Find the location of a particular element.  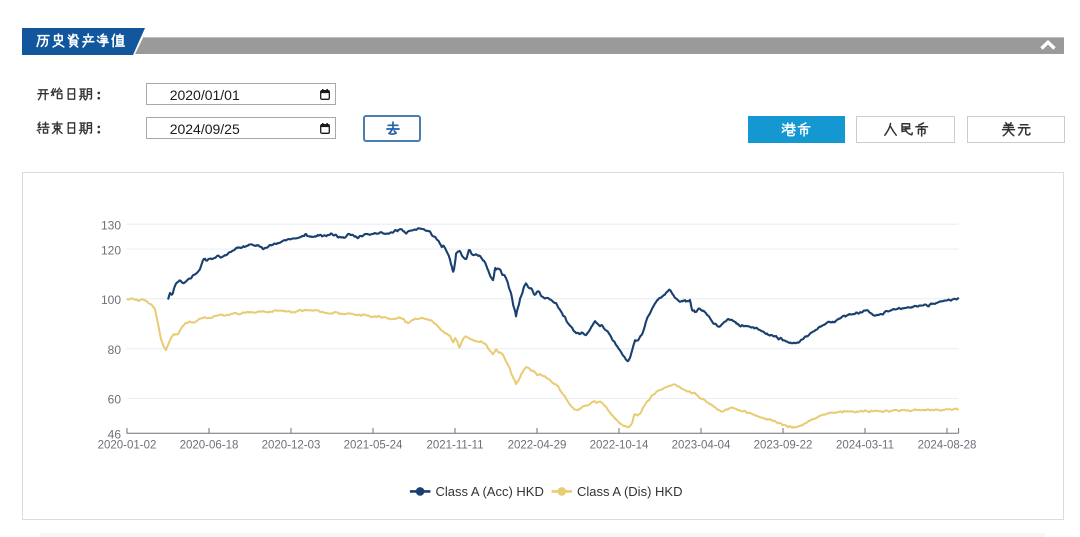

svg-text: 2021-05-24 is located at coordinates (373, 446).